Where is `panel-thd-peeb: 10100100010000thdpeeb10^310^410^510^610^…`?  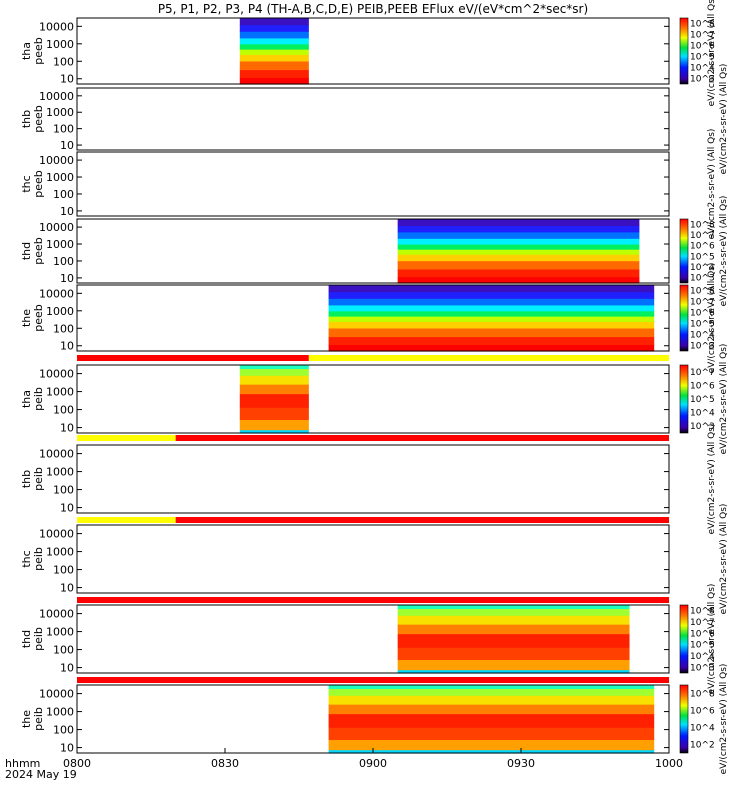
panel-thd-peeb: 10100100010000thdpeeb10^310^410^510^610^… is located at coordinates (374, 251).